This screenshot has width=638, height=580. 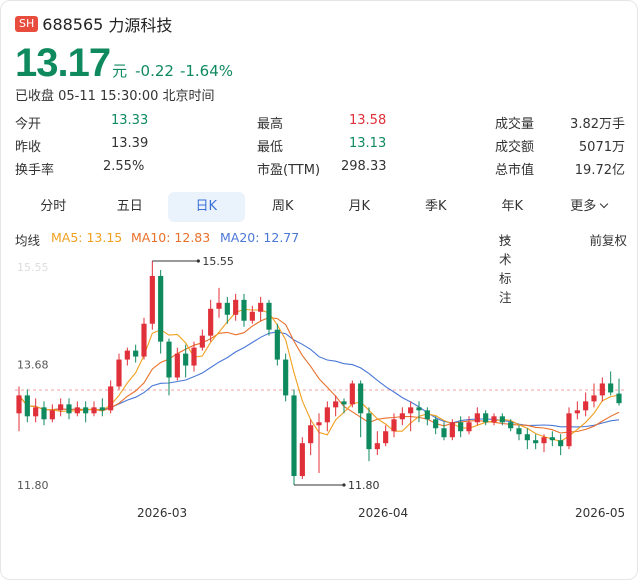 I want to click on market-status: 已收盘 05-11 15:30:00 北京时间, so click(x=115, y=96).